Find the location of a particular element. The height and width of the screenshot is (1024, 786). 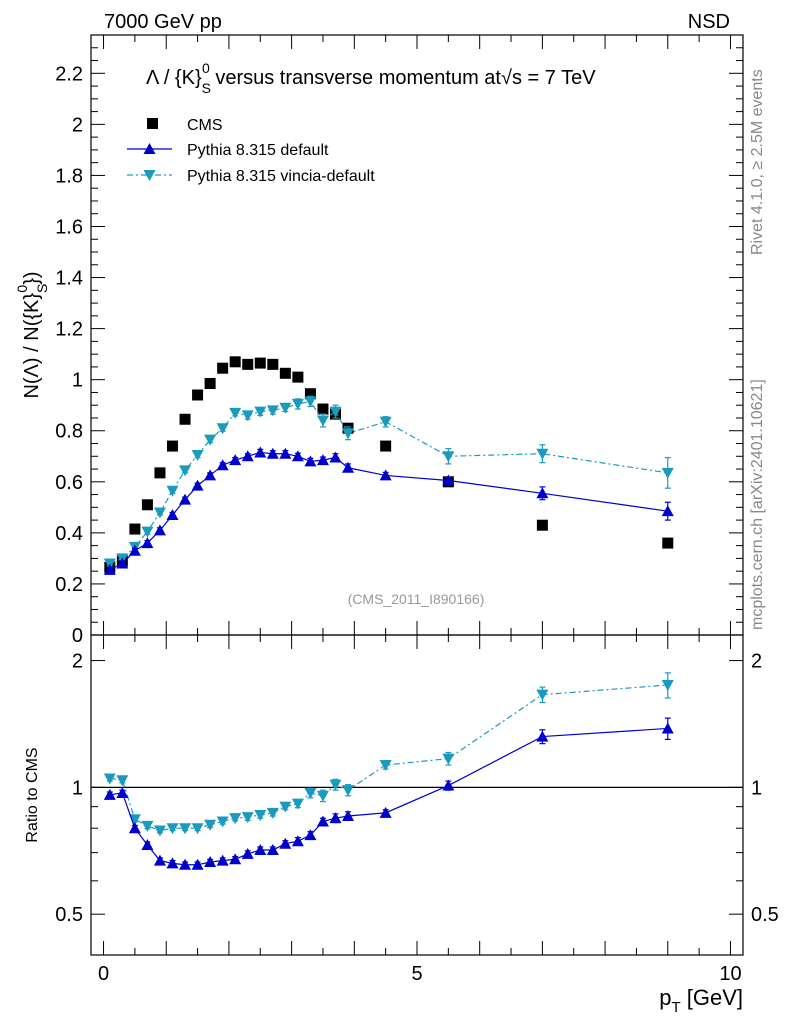

ylabel-sup: 0 is located at coordinates (22, 289).